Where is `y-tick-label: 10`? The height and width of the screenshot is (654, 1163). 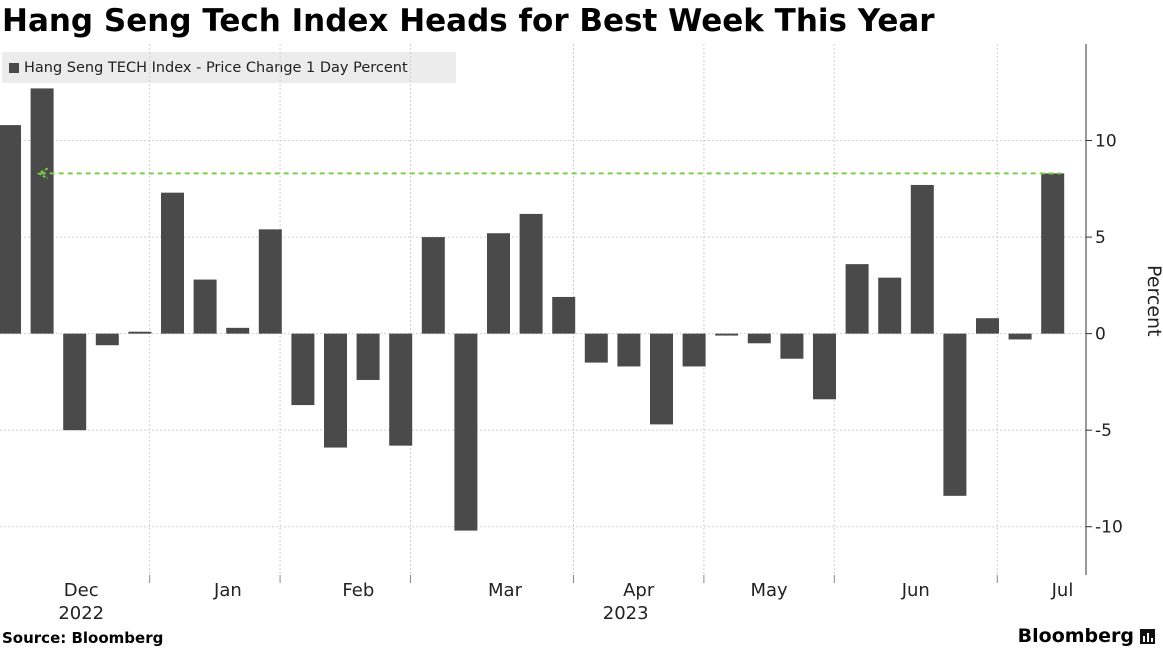 y-tick-label: 10 is located at coordinates (1106, 142).